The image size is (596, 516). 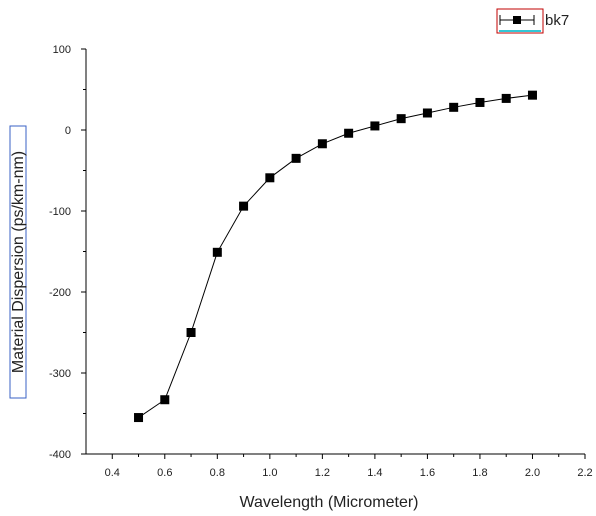 What do you see at coordinates (479, 473) in the screenshot?
I see `x-tick-label: 1.8` at bounding box center [479, 473].